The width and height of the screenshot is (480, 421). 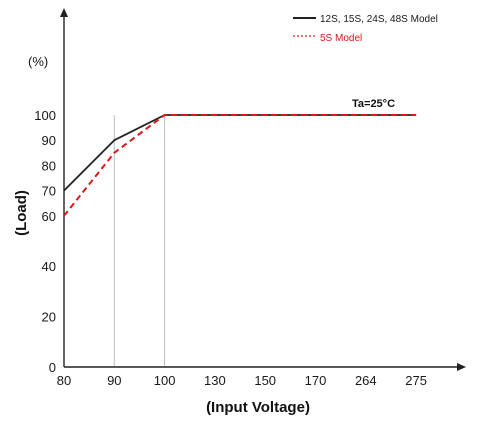 I want to click on y-tick-label: 70, so click(x=49, y=191).